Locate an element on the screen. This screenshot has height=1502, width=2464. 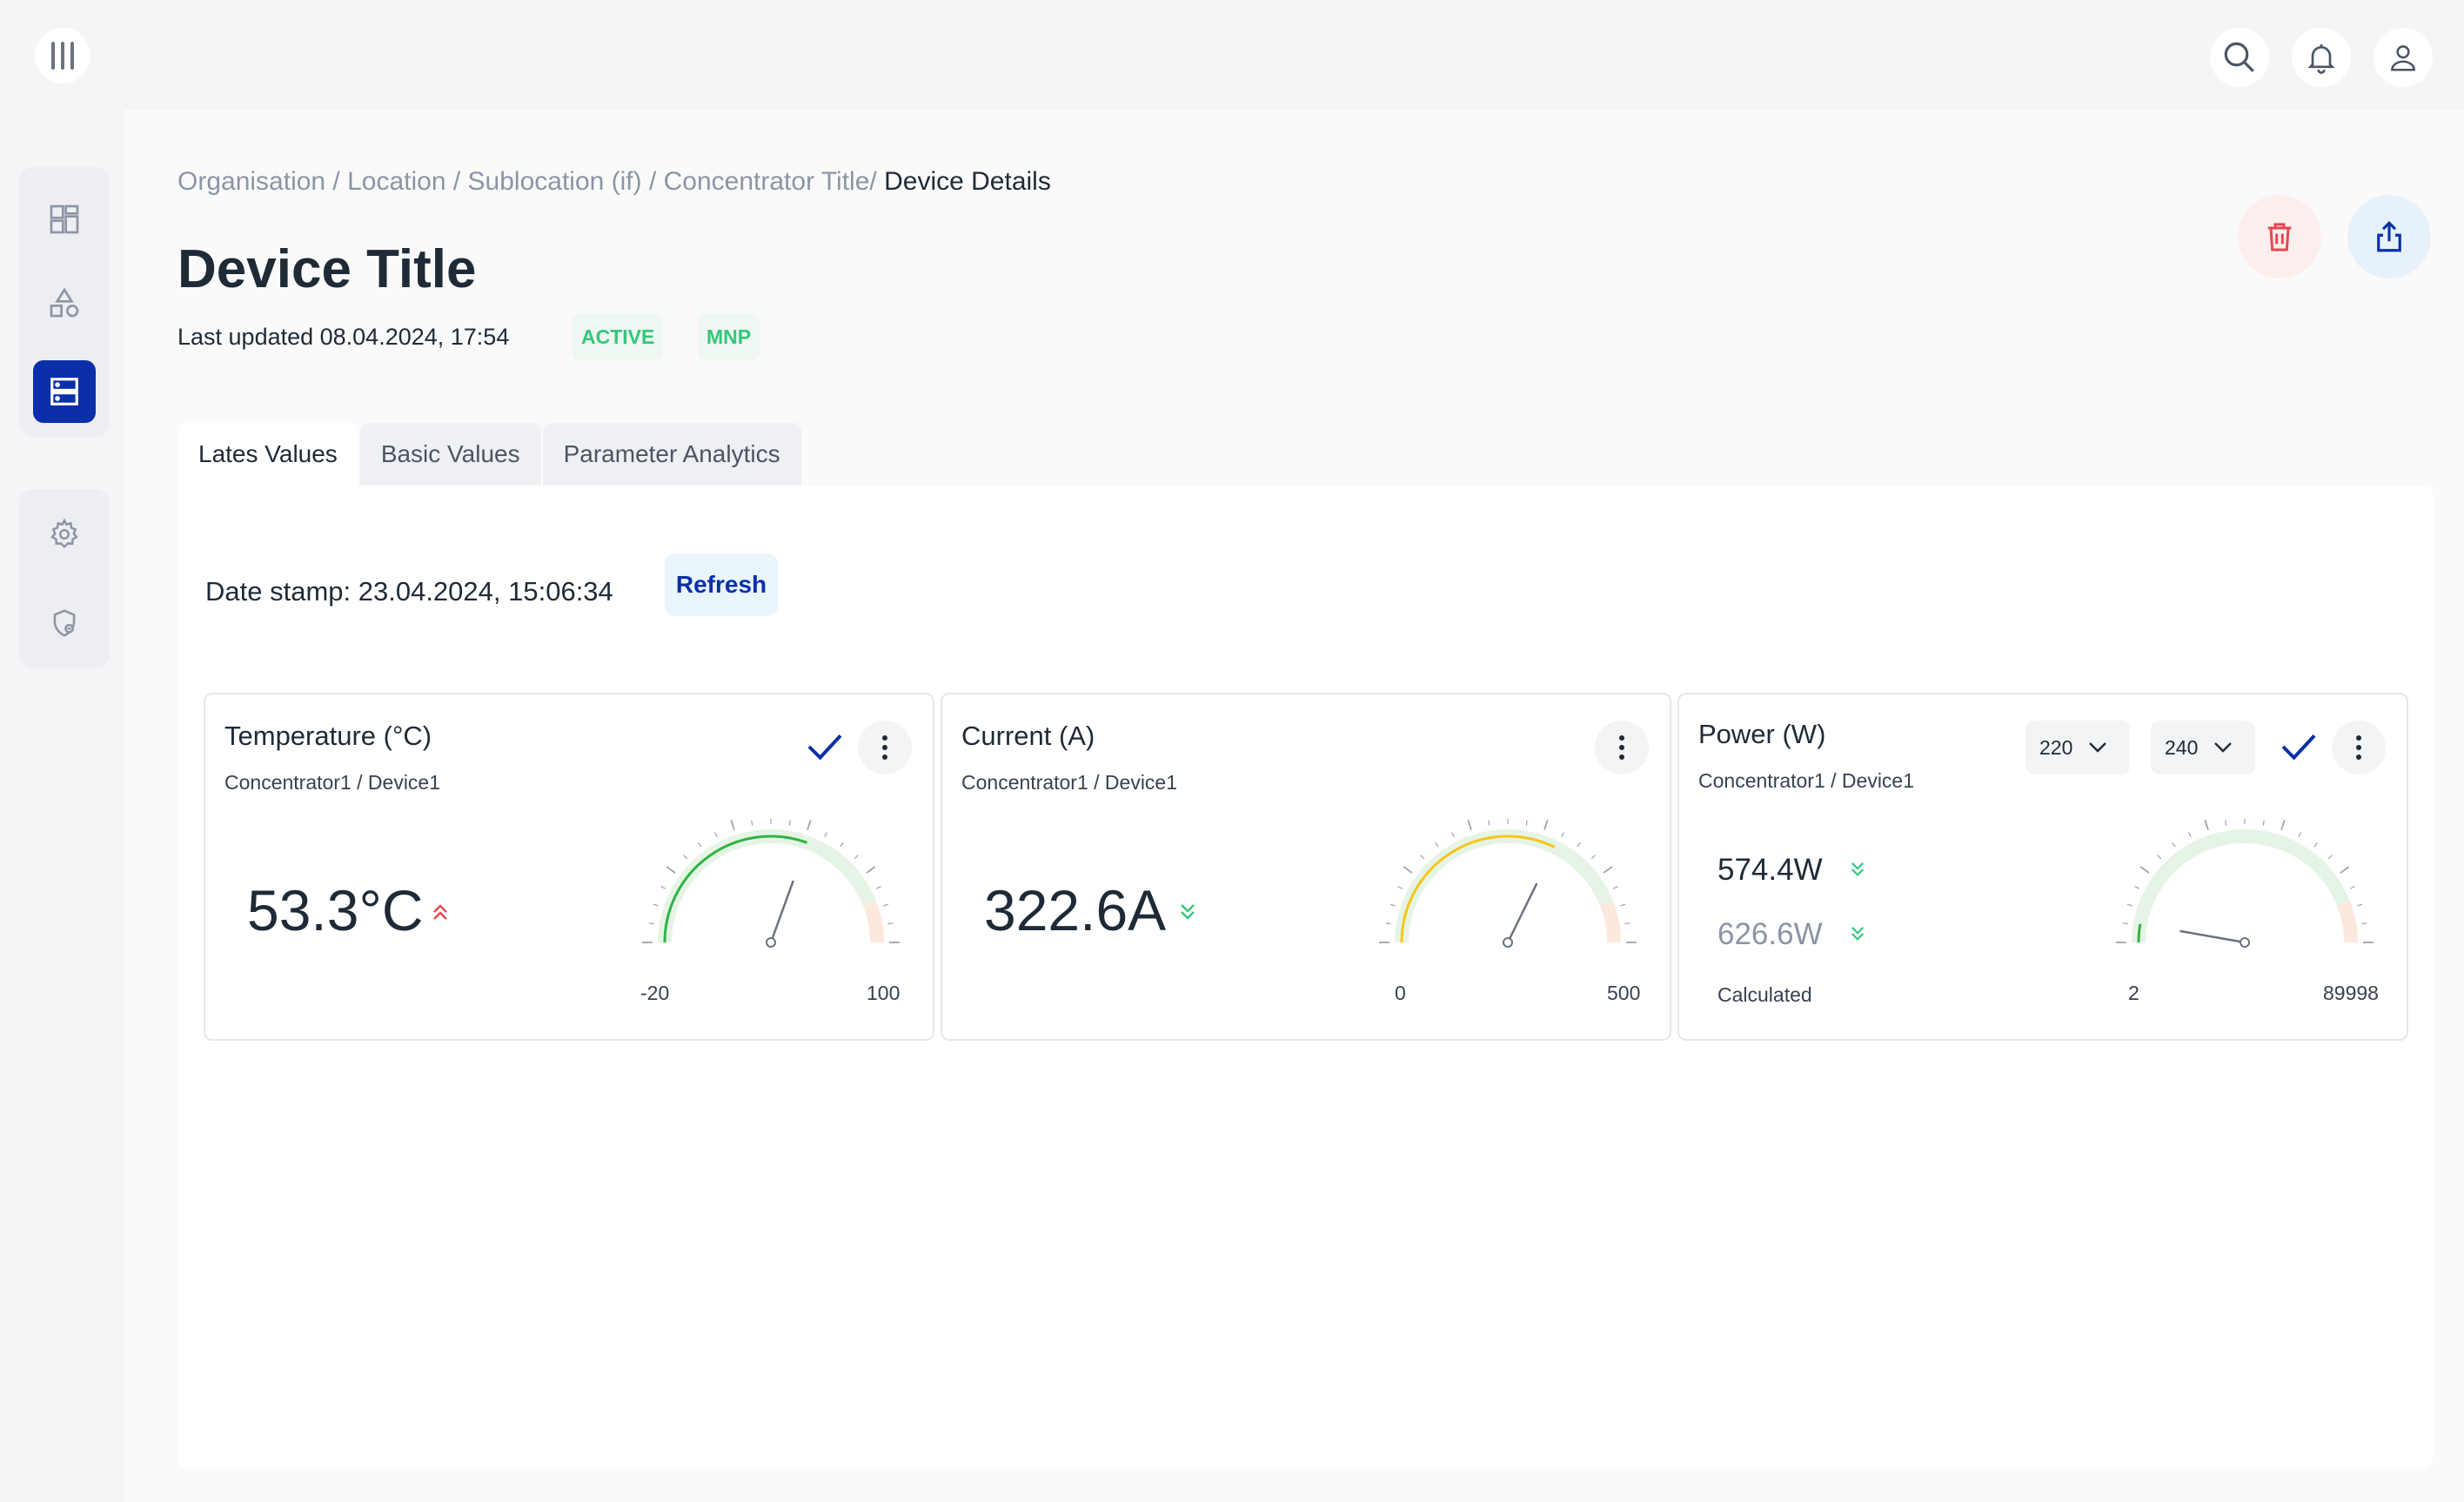
sidebar-item-shapes is located at coordinates (64, 303).